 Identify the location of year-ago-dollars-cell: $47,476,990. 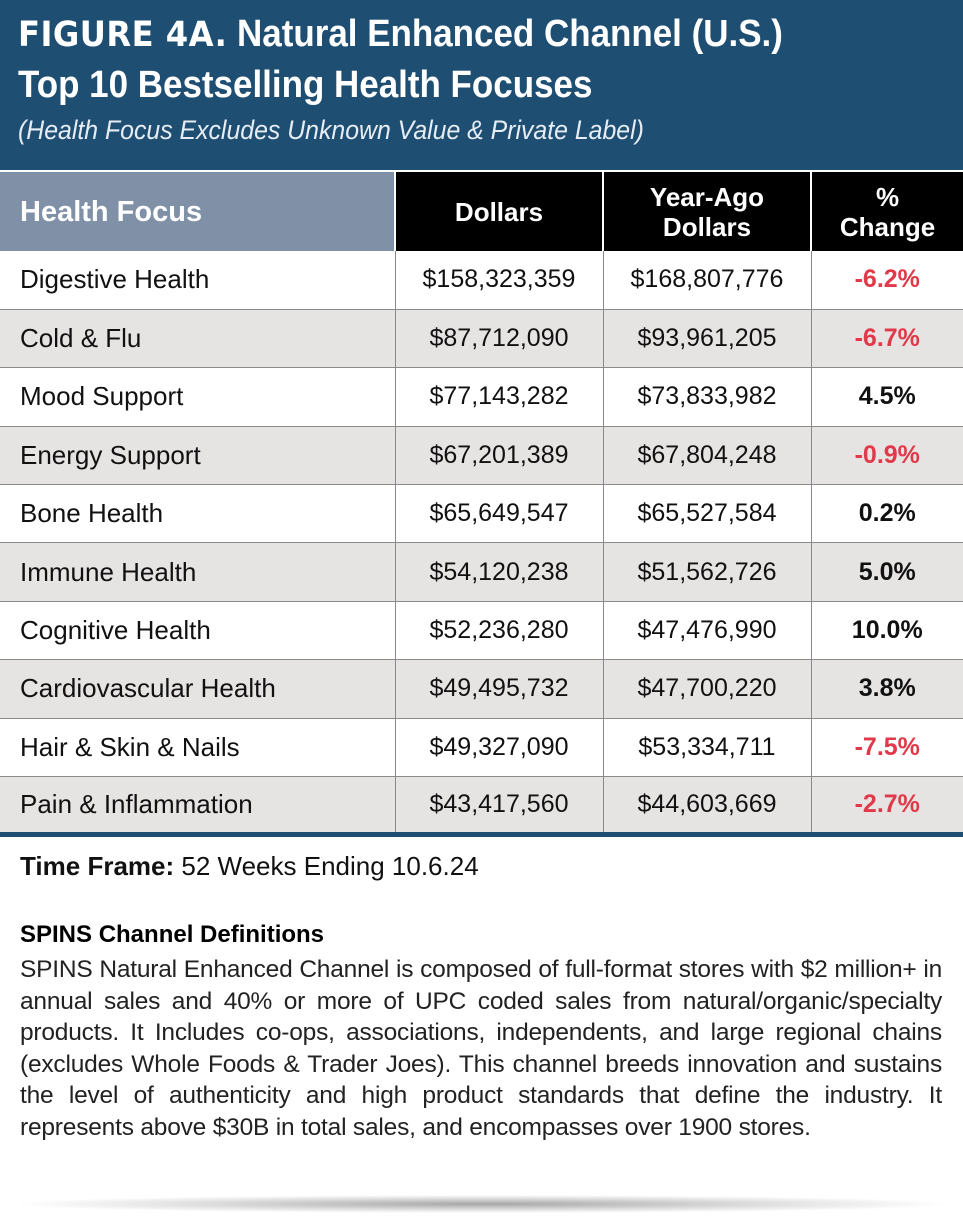
(706, 631).